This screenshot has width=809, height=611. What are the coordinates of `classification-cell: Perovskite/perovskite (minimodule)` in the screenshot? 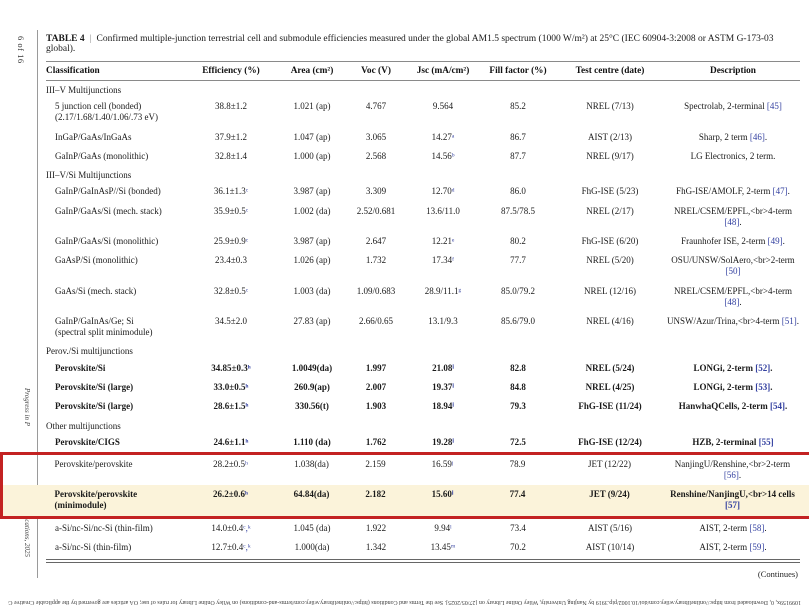 It's located at (96, 500).